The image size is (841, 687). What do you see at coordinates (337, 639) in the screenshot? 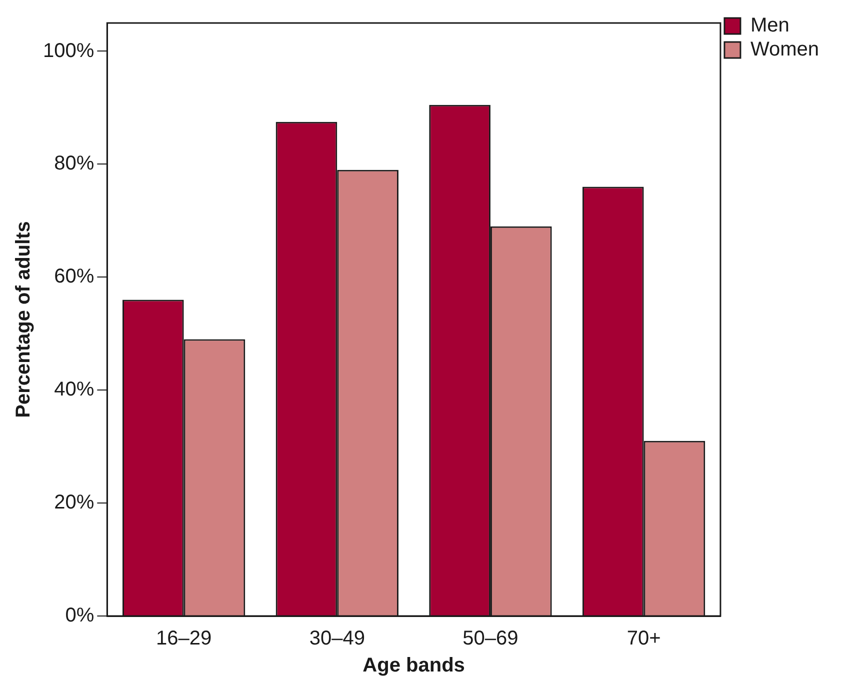
I see `x-tick-label: 30–49` at bounding box center [337, 639].